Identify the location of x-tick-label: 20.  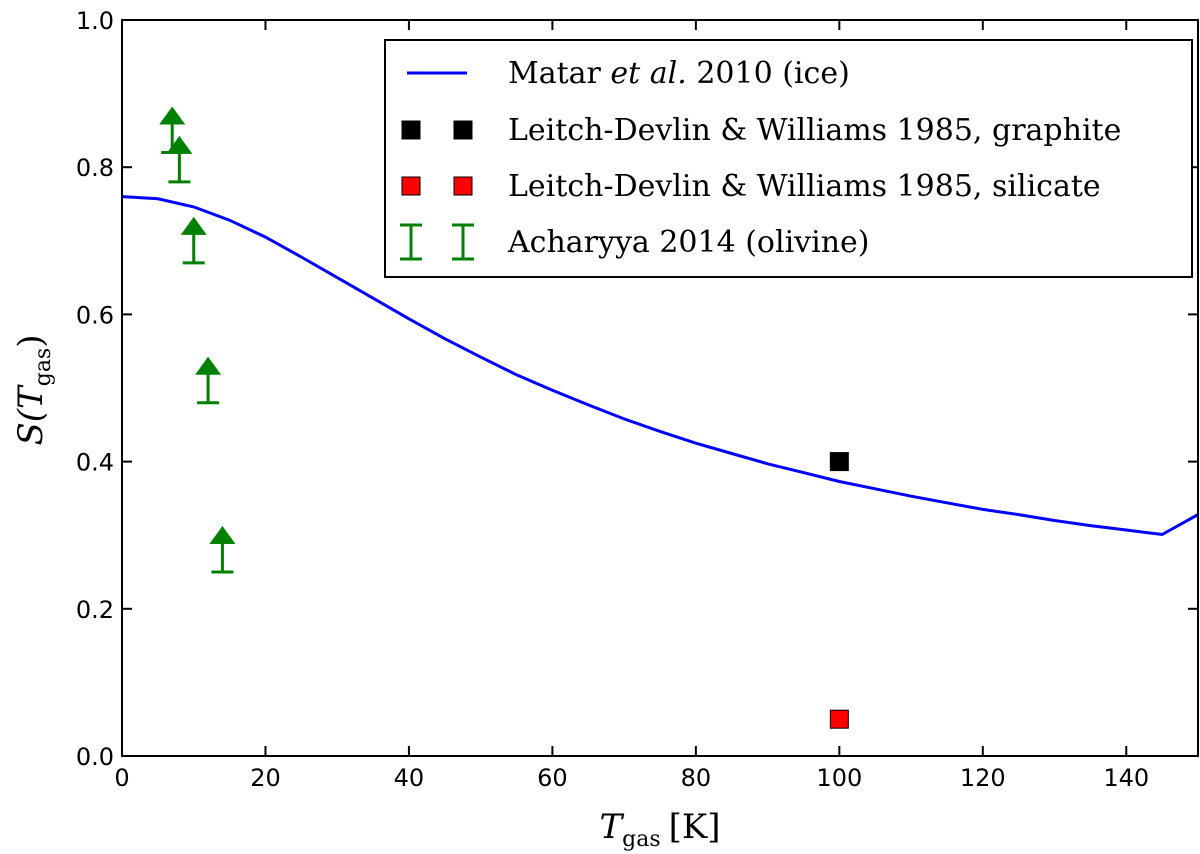
(265, 778).